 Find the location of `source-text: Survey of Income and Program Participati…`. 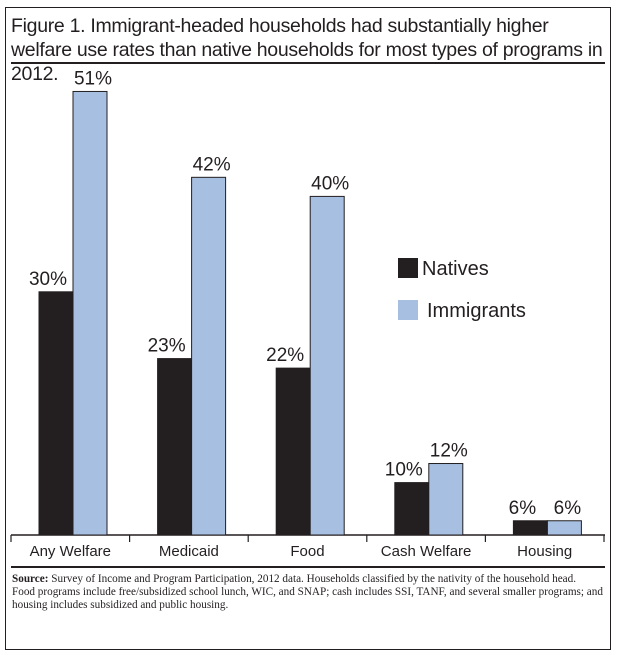

source-text: Survey of Income and Program Participati… is located at coordinates (312, 579).